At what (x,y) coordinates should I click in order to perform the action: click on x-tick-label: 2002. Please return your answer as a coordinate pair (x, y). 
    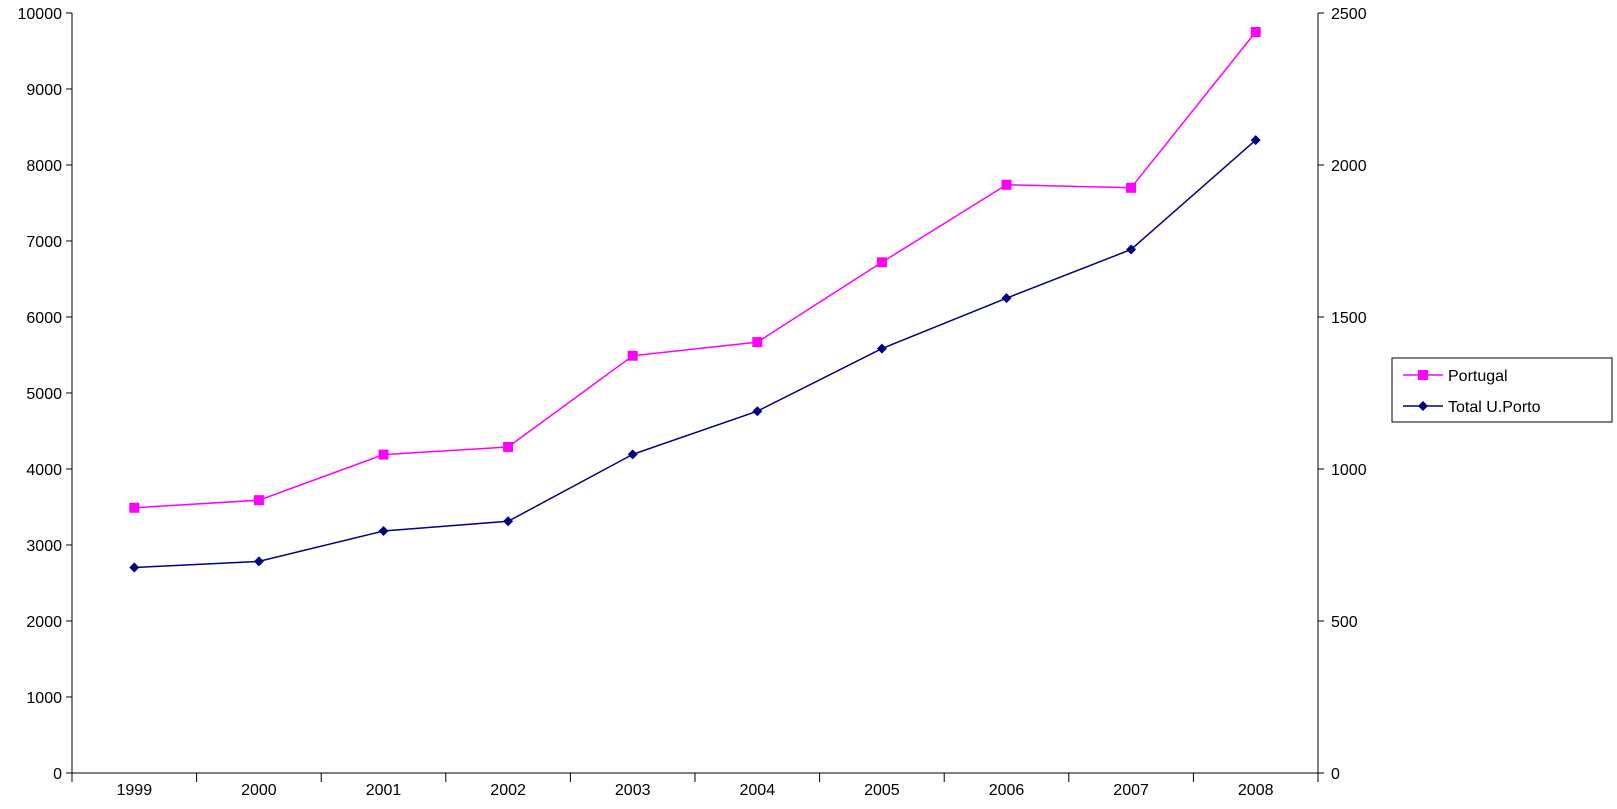
    Looking at the image, I should click on (508, 790).